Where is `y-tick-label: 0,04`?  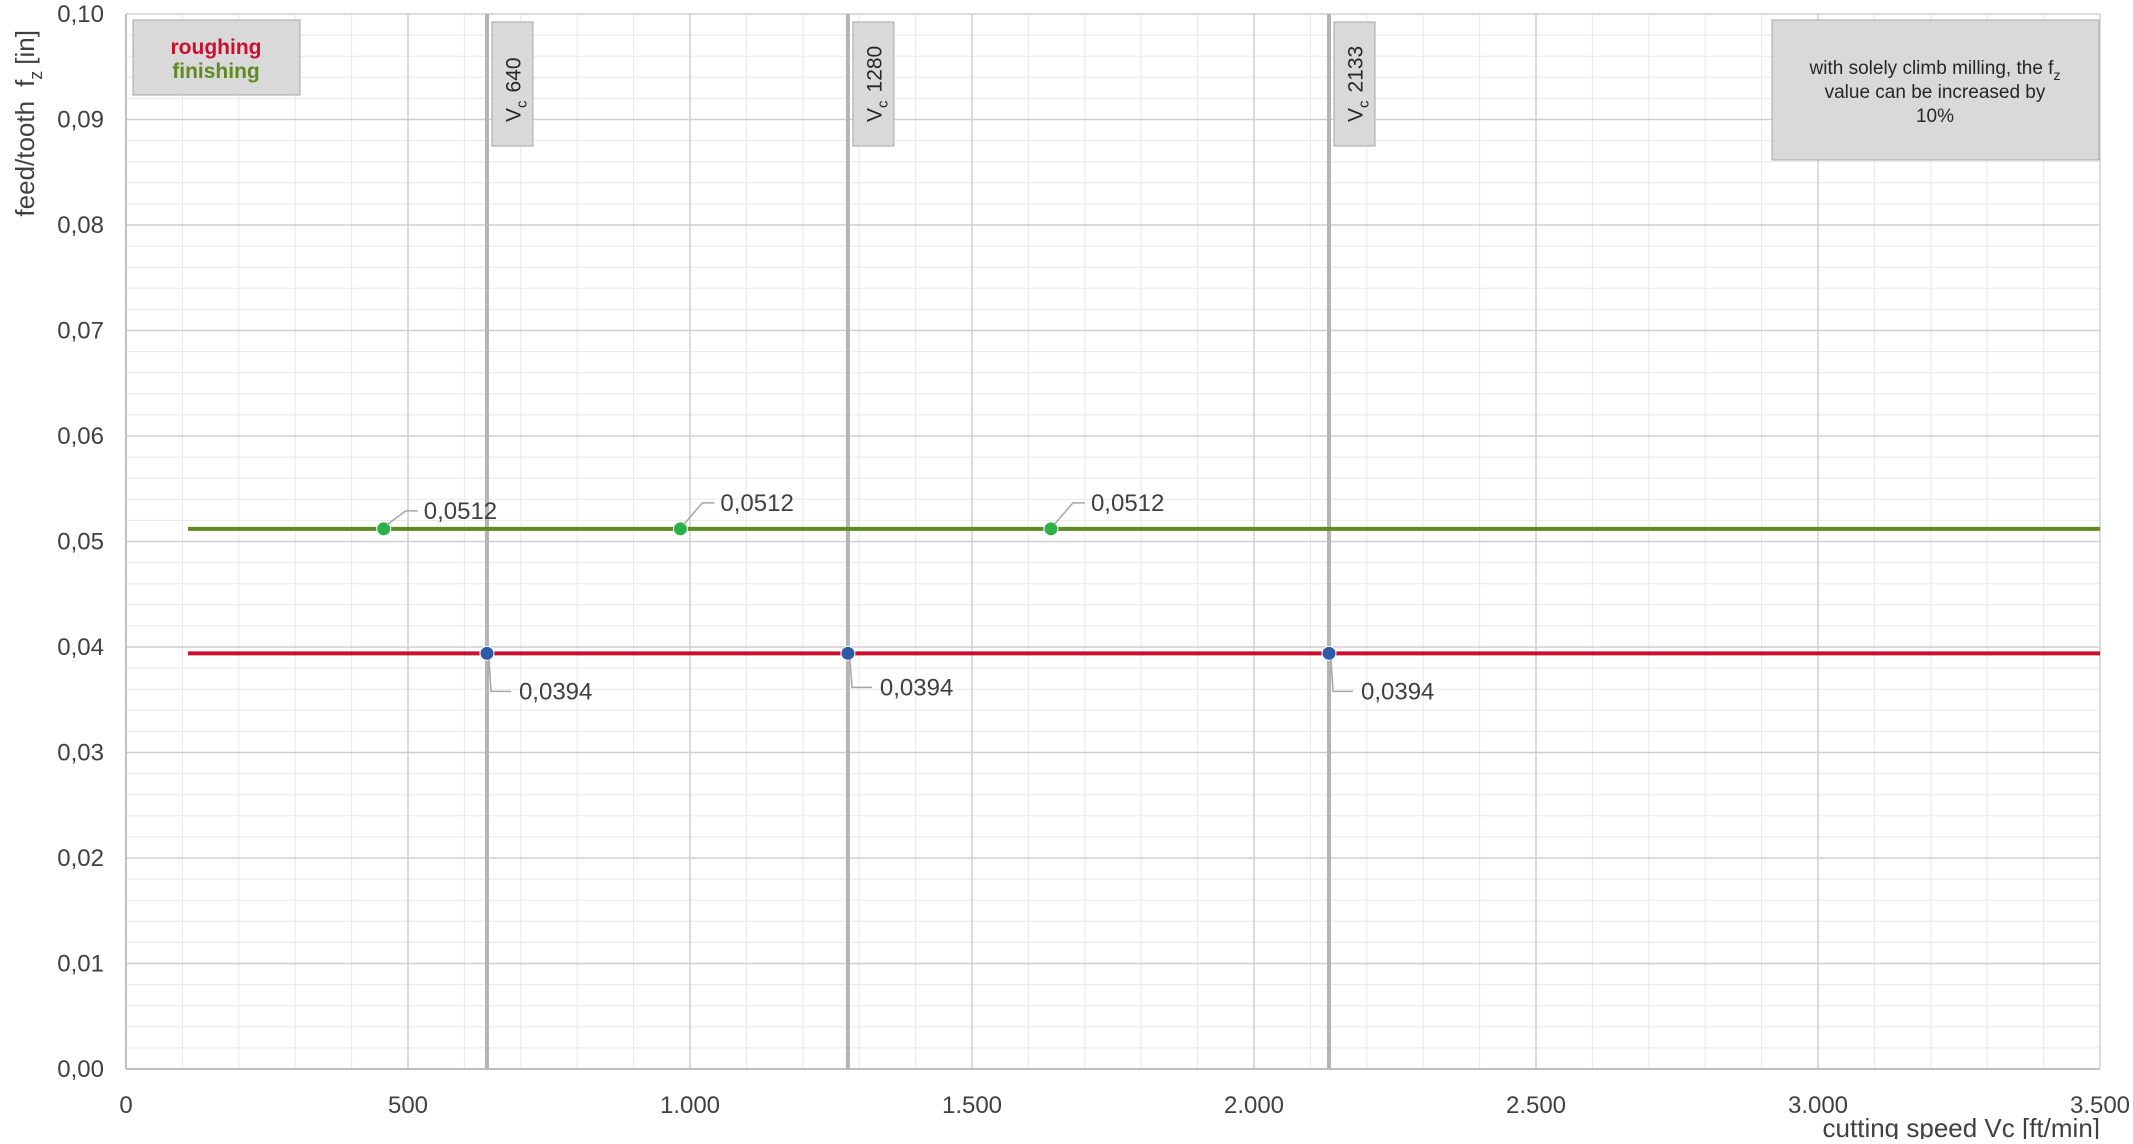 y-tick-label: 0,04 is located at coordinates (80, 647).